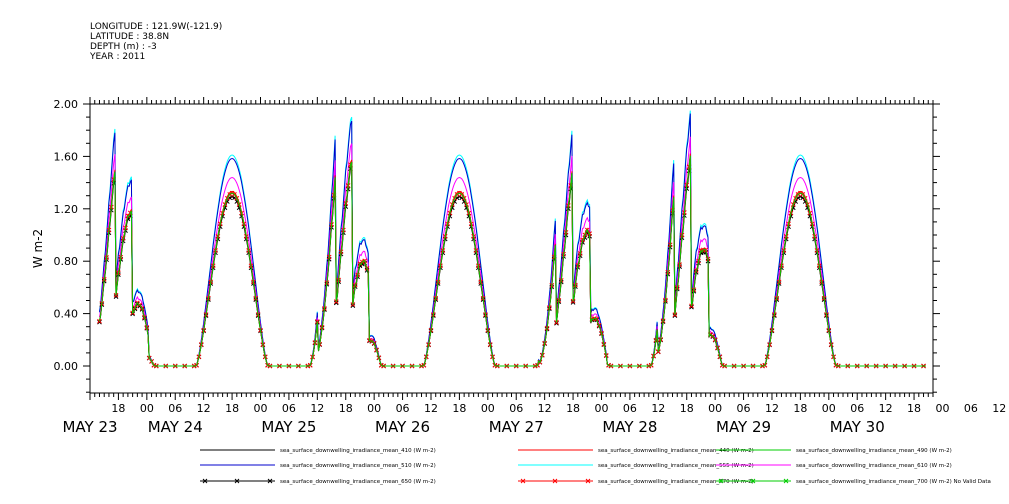  What do you see at coordinates (156, 27) in the screenshot?
I see `header-longitude: LONGITUDE : 121.9W(-121.9)` at bounding box center [156, 27].